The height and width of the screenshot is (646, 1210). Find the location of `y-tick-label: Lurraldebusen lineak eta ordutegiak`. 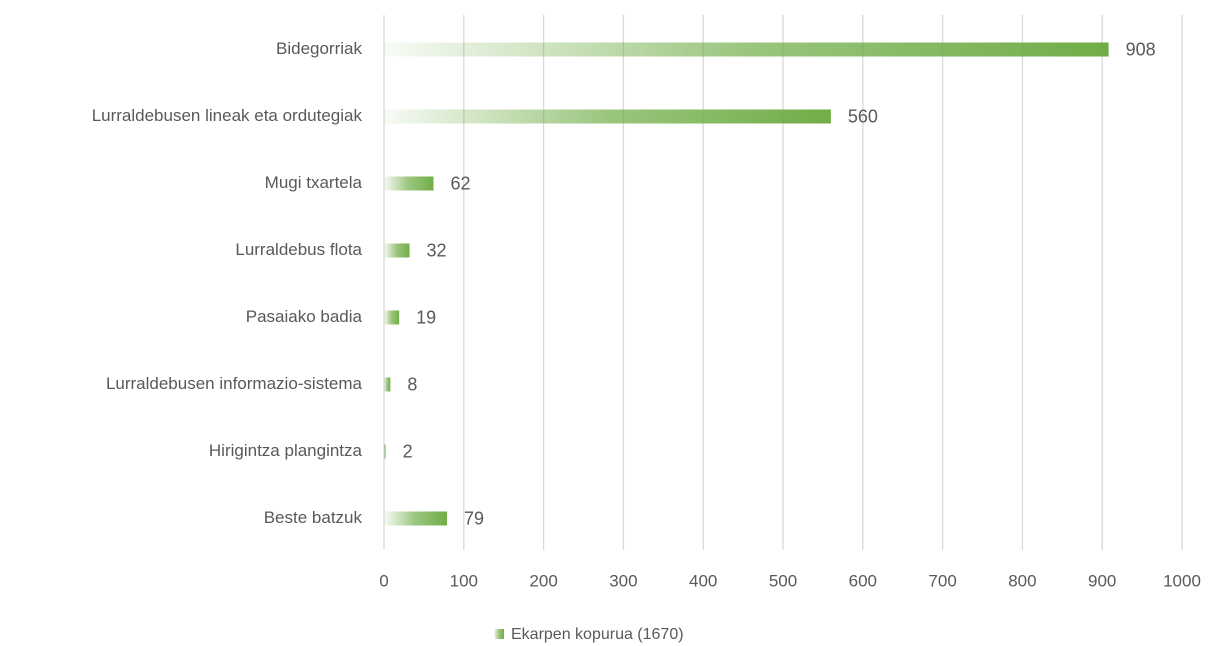

y-tick-label: Lurraldebusen lineak eta ordutegiak is located at coordinates (227, 115).